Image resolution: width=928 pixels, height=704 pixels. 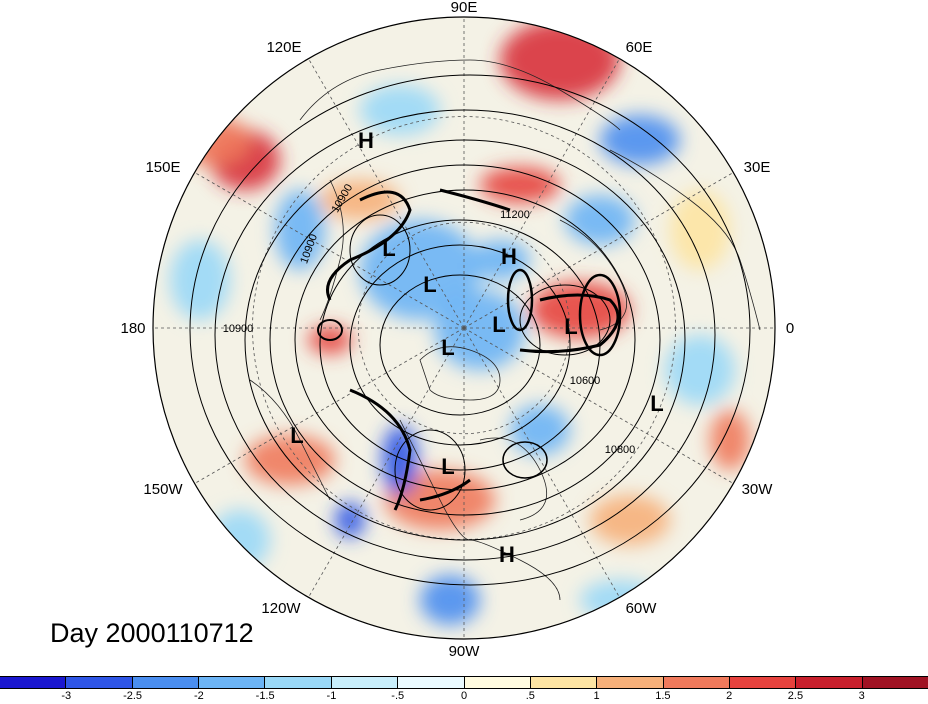 What do you see at coordinates (795, 696) in the screenshot?
I see `colorbar-tick-label: 2.5` at bounding box center [795, 696].